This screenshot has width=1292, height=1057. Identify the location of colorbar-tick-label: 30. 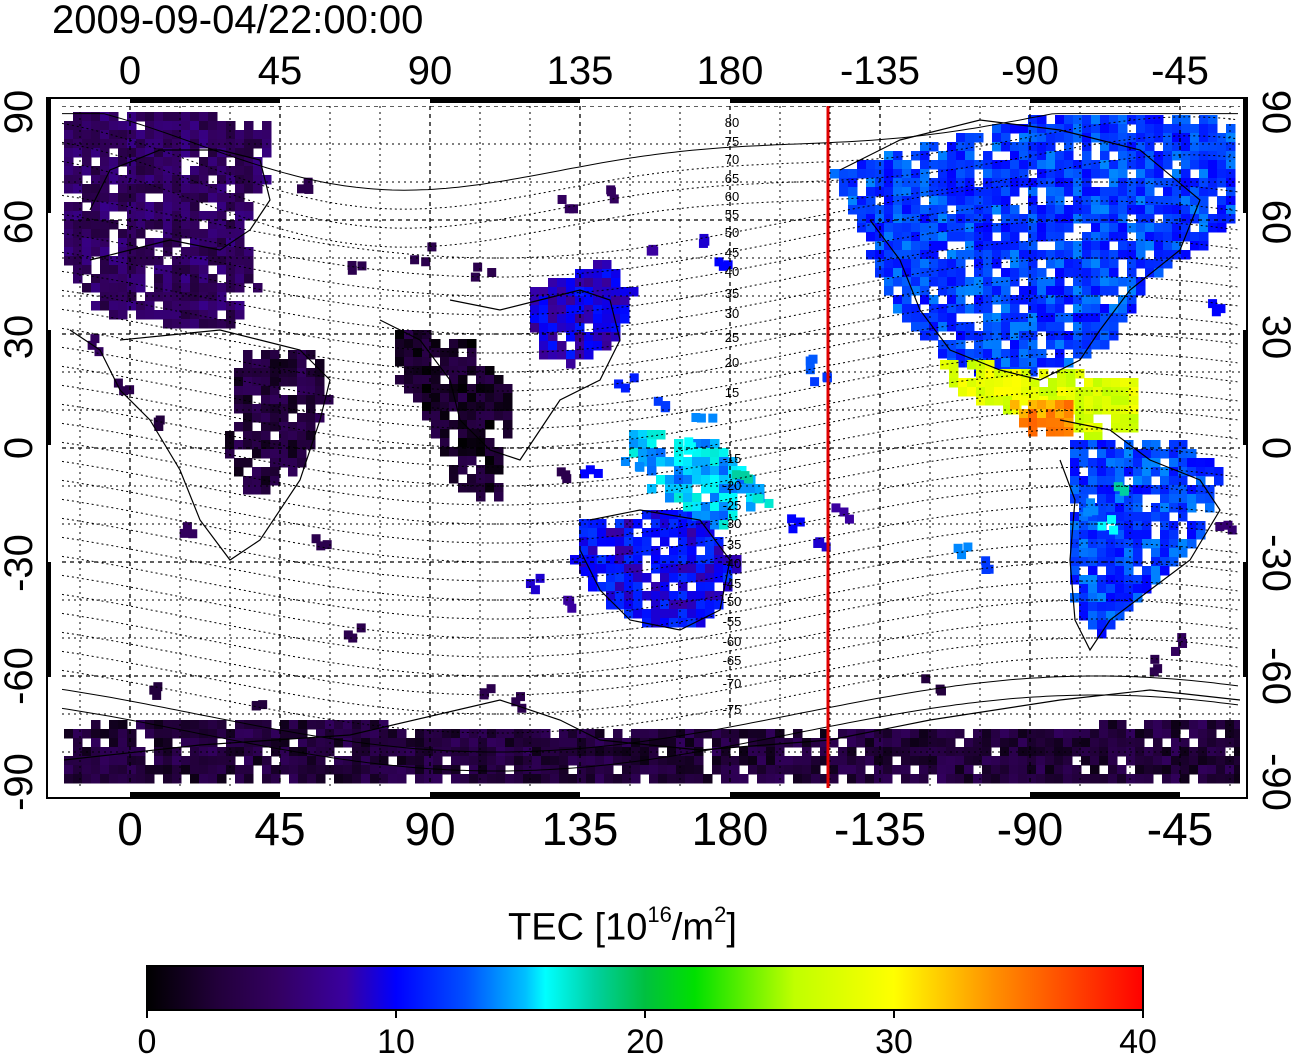
(894, 1040).